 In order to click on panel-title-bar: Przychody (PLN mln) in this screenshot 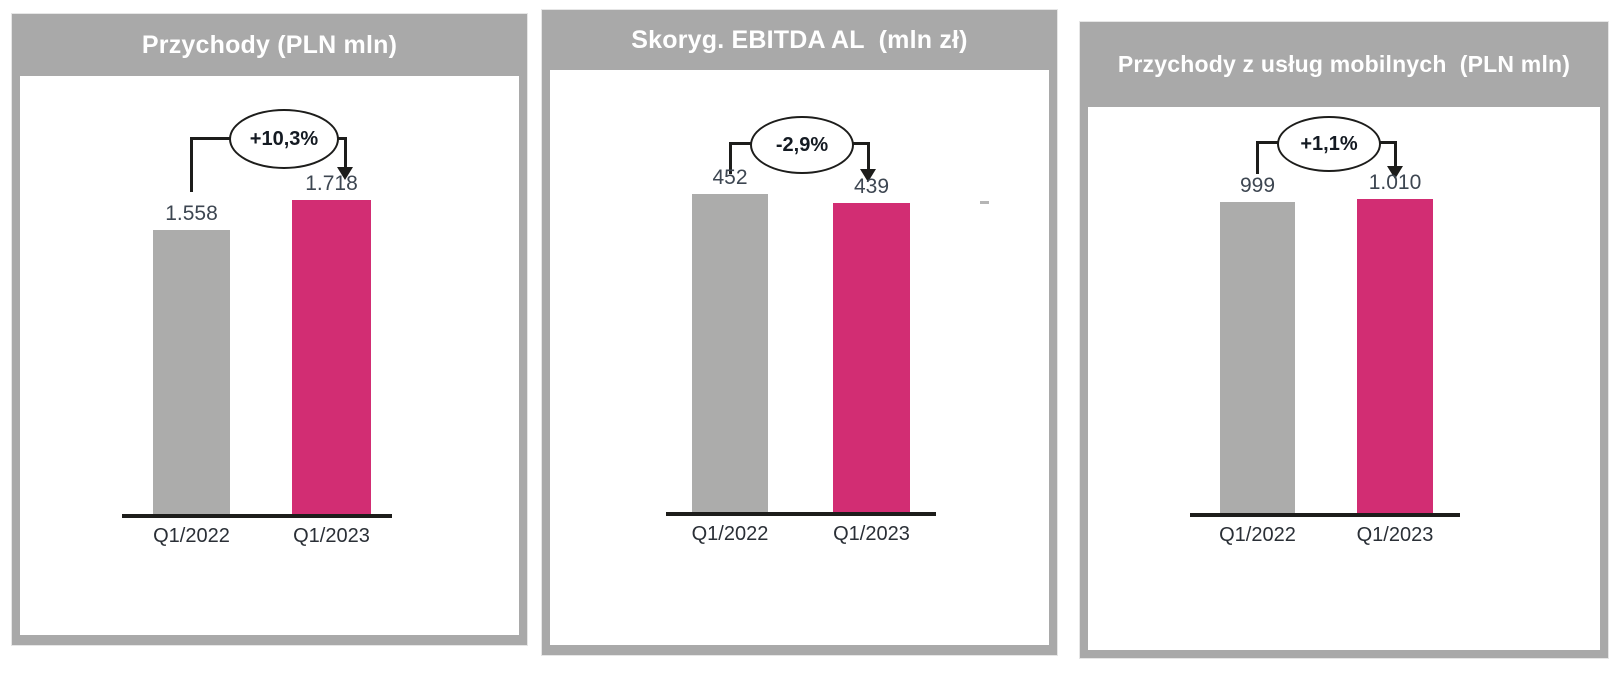, I will do `click(269, 45)`.